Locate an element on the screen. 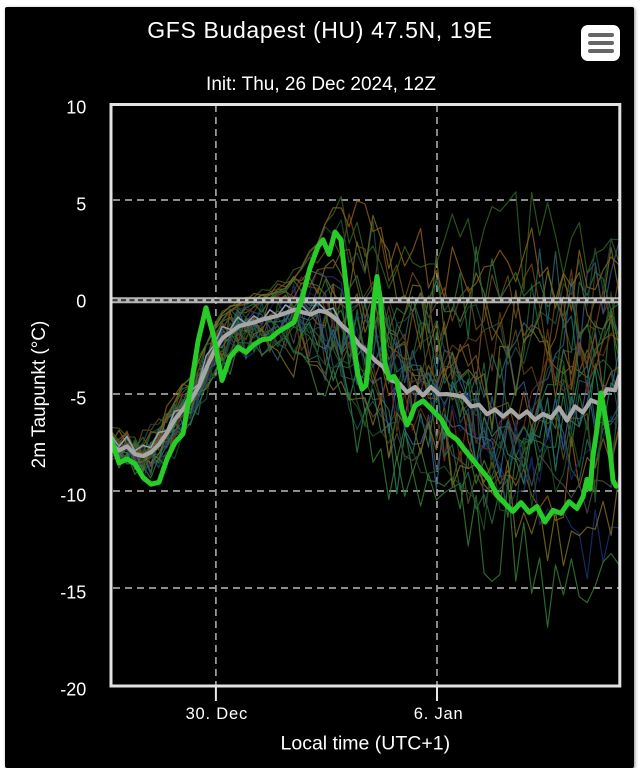 The height and width of the screenshot is (768, 640). svg-text: 5 is located at coordinates (81, 204).